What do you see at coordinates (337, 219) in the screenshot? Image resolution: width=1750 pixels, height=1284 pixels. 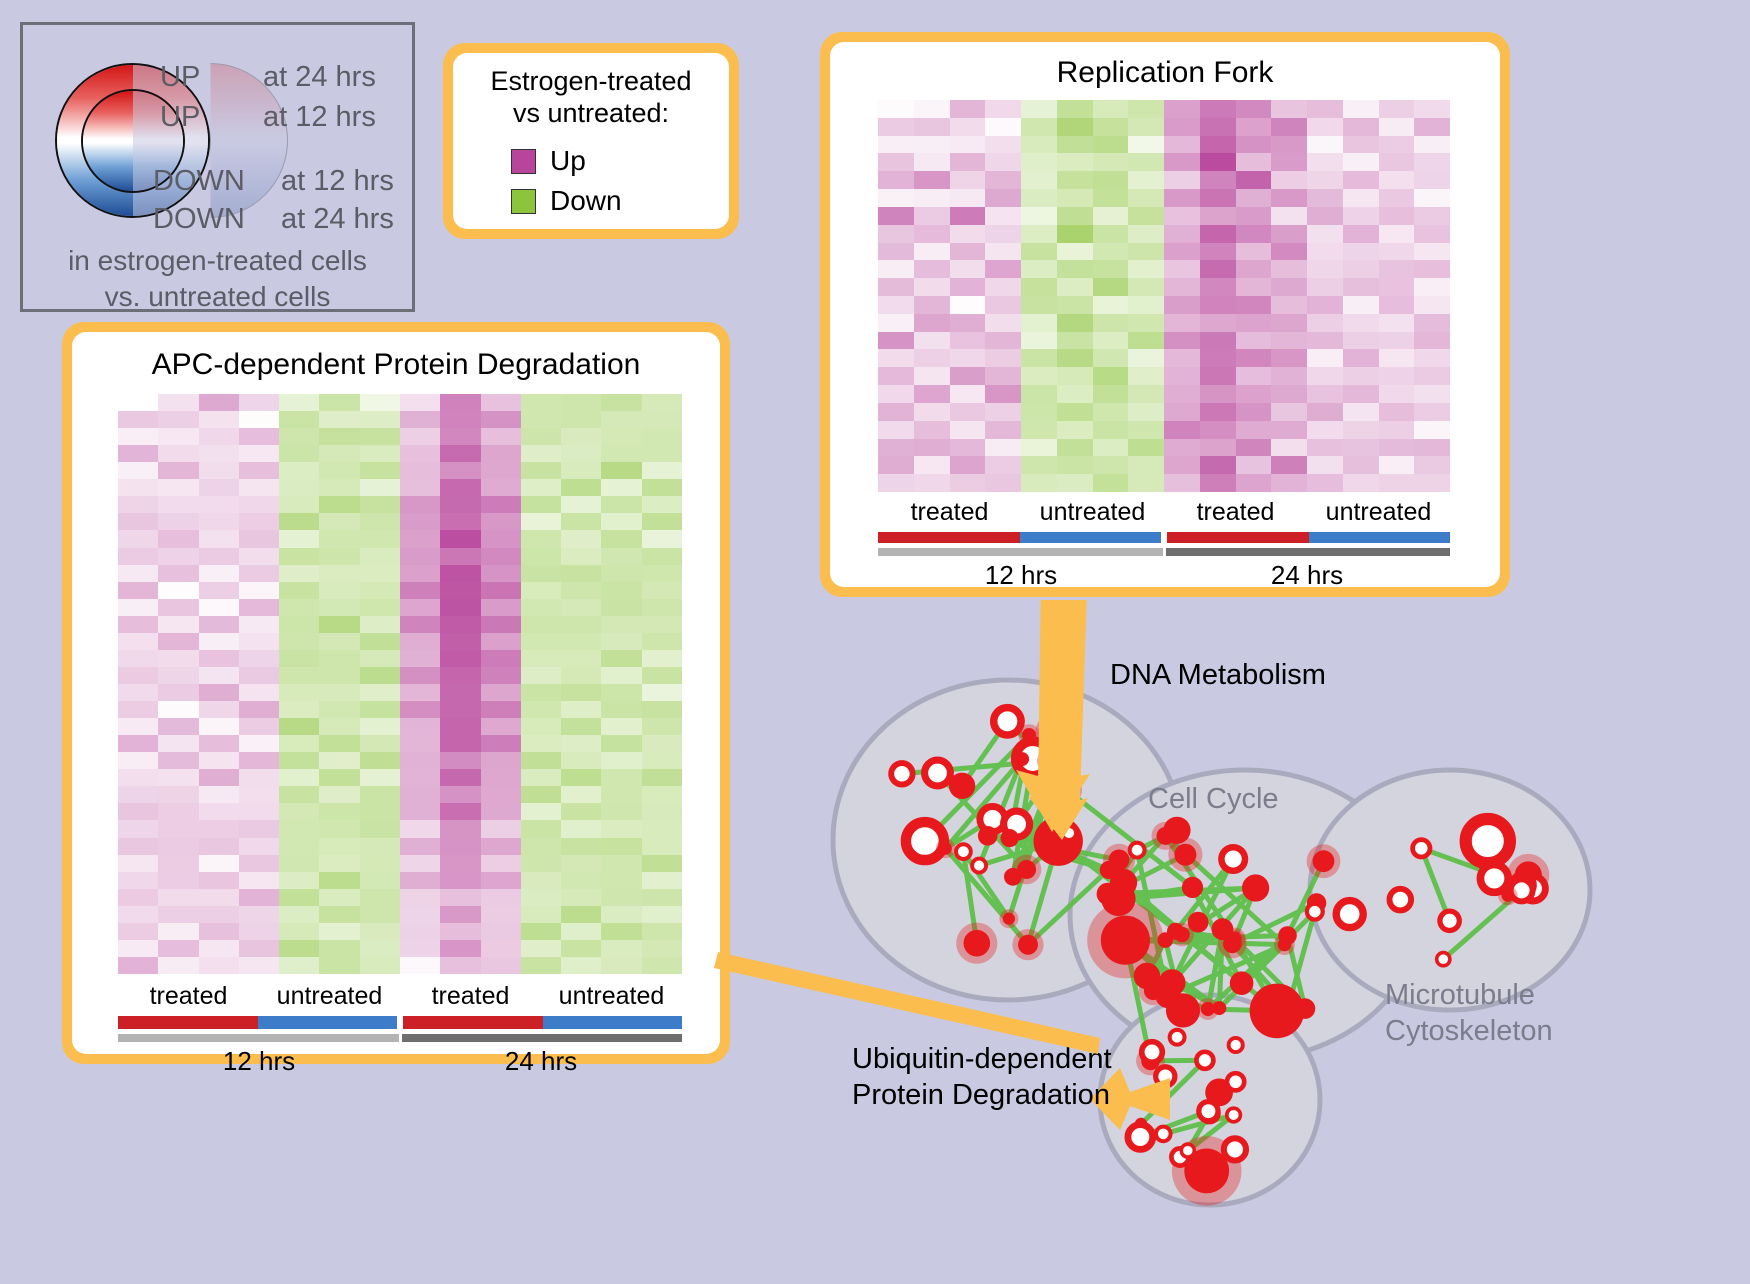 I see `wheel-time-3: at 24 hrs` at bounding box center [337, 219].